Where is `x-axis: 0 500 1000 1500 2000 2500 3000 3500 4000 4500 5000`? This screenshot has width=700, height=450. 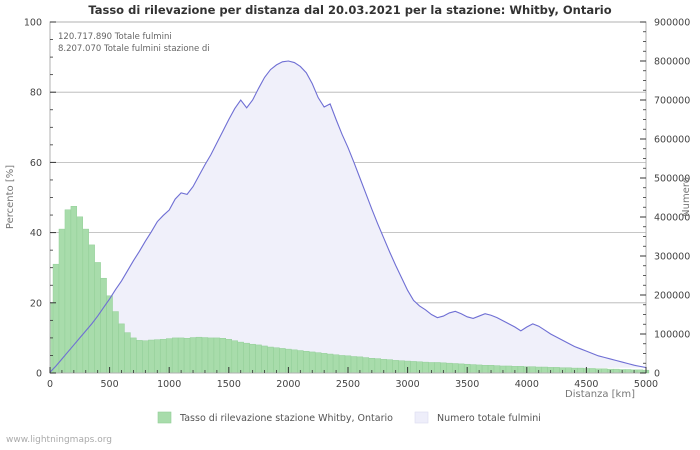
x-axis: 0 500 1000 1500 2000 2500 3000 3500 4000 4500 5000 is located at coordinates (352, 378).